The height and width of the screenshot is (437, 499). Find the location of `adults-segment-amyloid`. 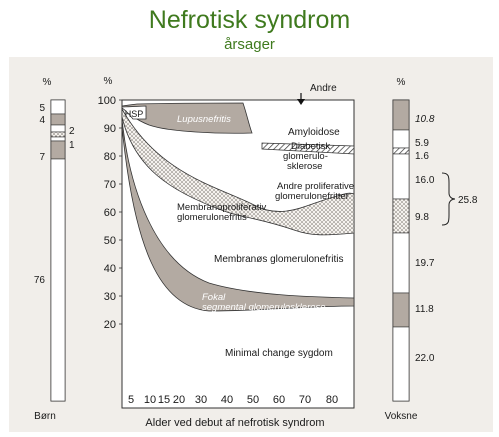

adults-segment-amyloid is located at coordinates (401, 139).